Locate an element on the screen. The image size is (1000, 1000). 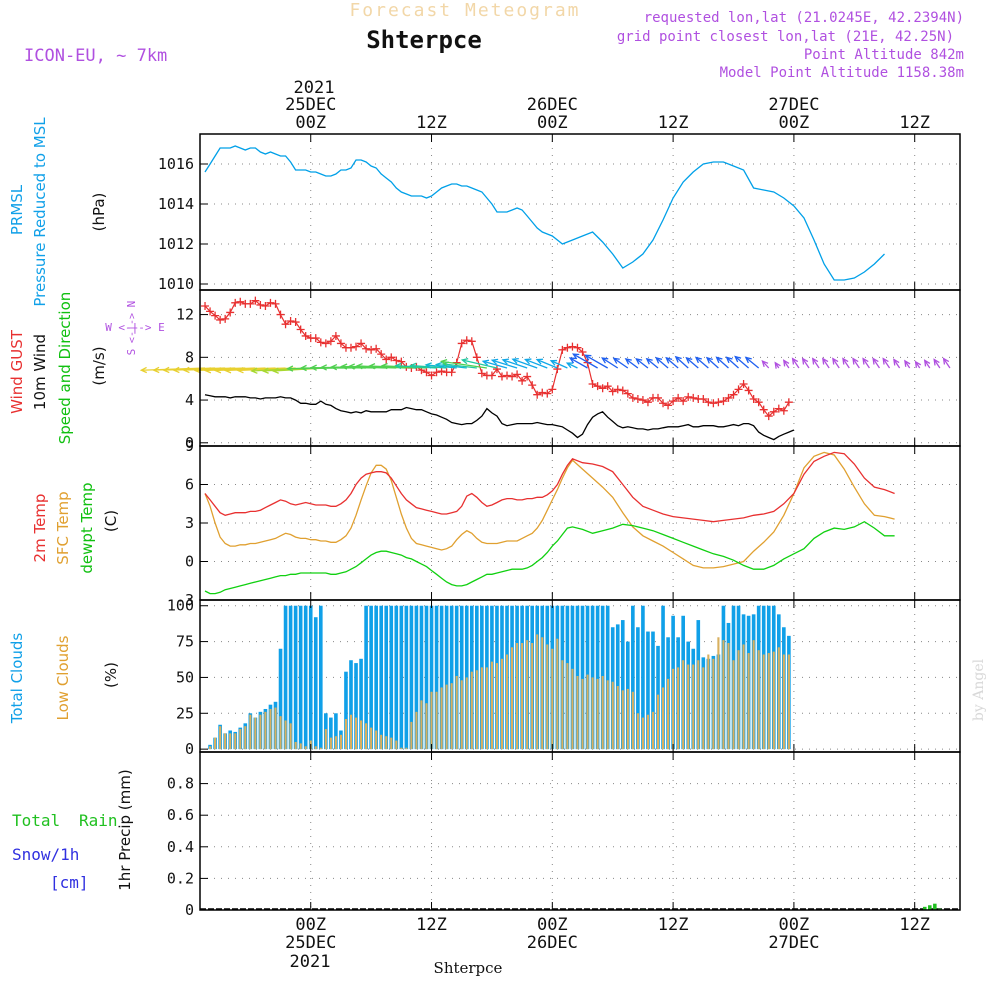
footer-location: Shterpce is located at coordinates (468, 968).